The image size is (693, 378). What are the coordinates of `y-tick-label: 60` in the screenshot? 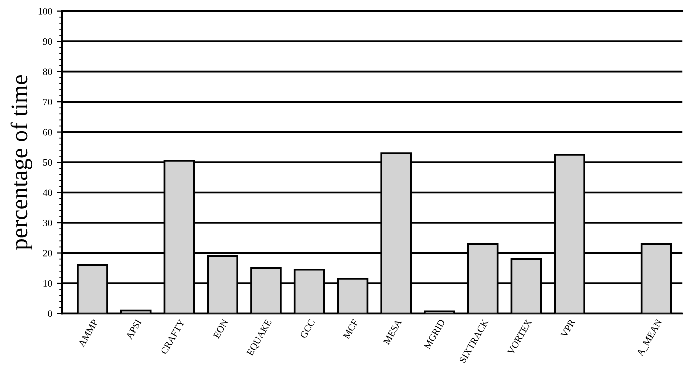 It's located at (47, 132).